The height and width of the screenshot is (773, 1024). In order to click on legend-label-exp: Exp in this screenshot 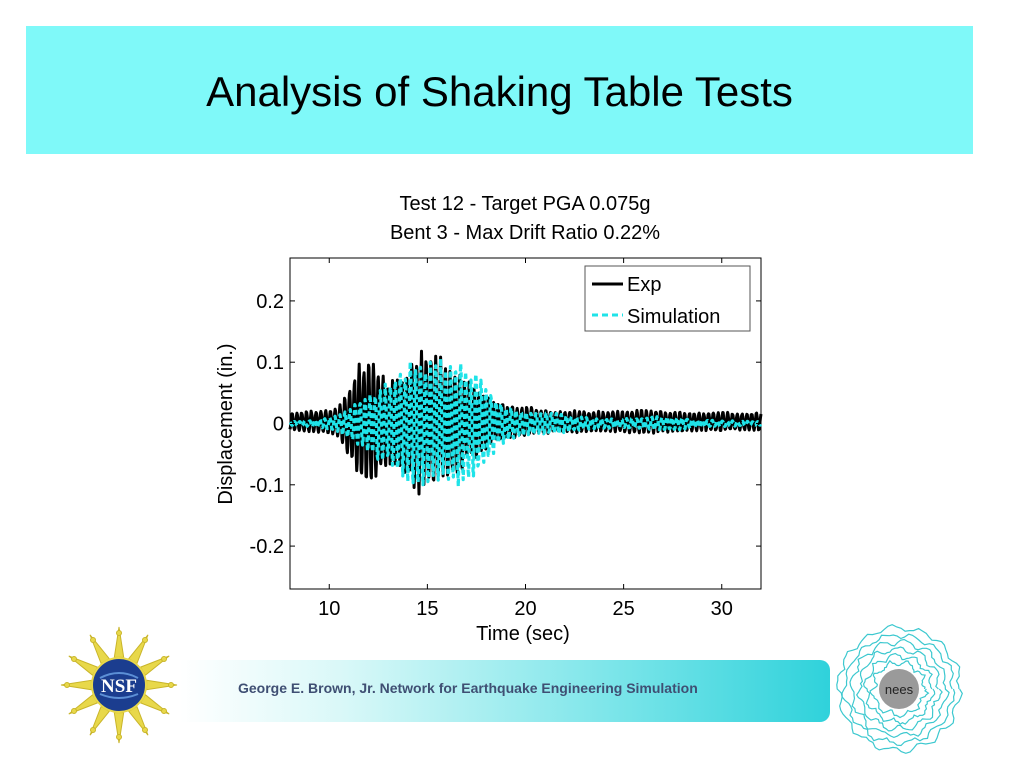, I will do `click(644, 285)`.